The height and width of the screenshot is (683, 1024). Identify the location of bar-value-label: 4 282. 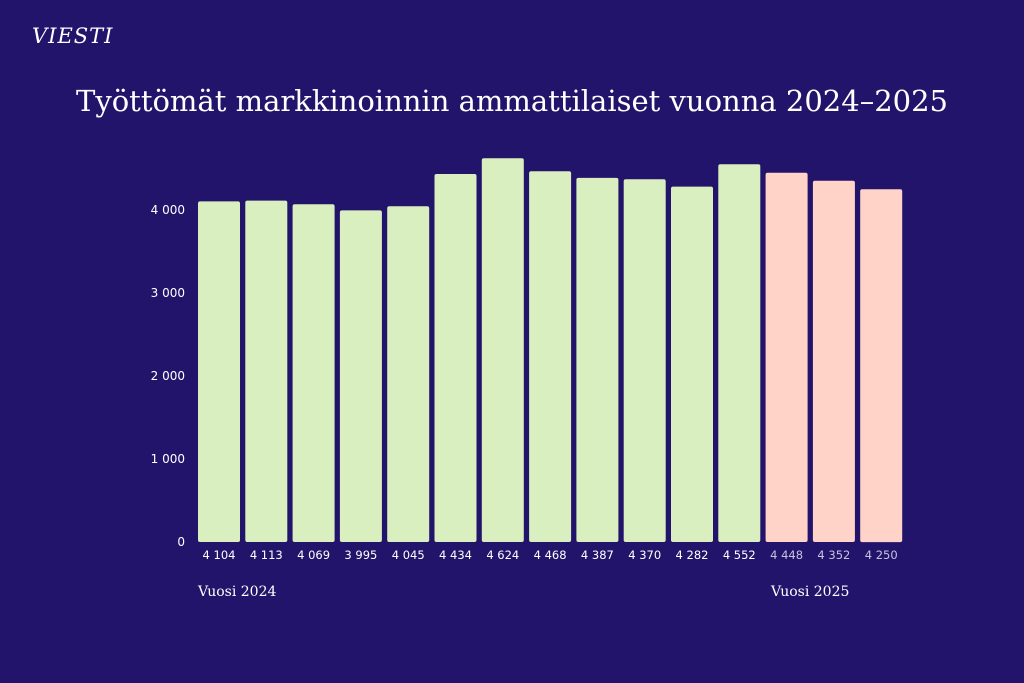
(692, 555).